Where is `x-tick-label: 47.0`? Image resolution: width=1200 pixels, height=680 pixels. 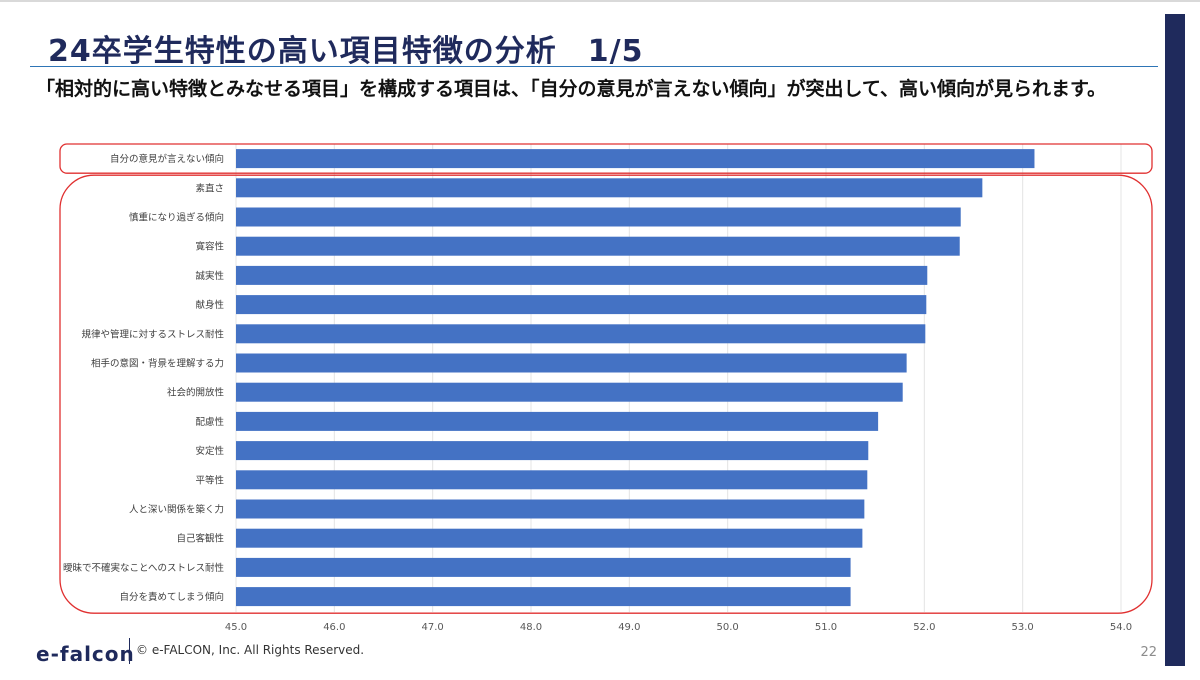 x-tick-label: 47.0 is located at coordinates (433, 627).